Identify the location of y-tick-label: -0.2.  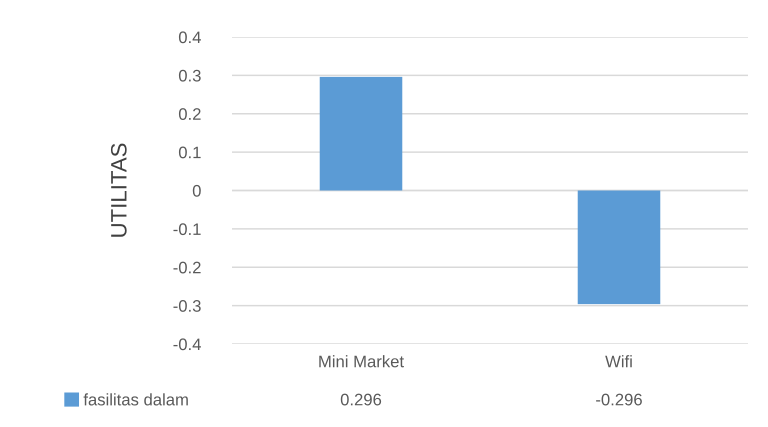
(187, 268).